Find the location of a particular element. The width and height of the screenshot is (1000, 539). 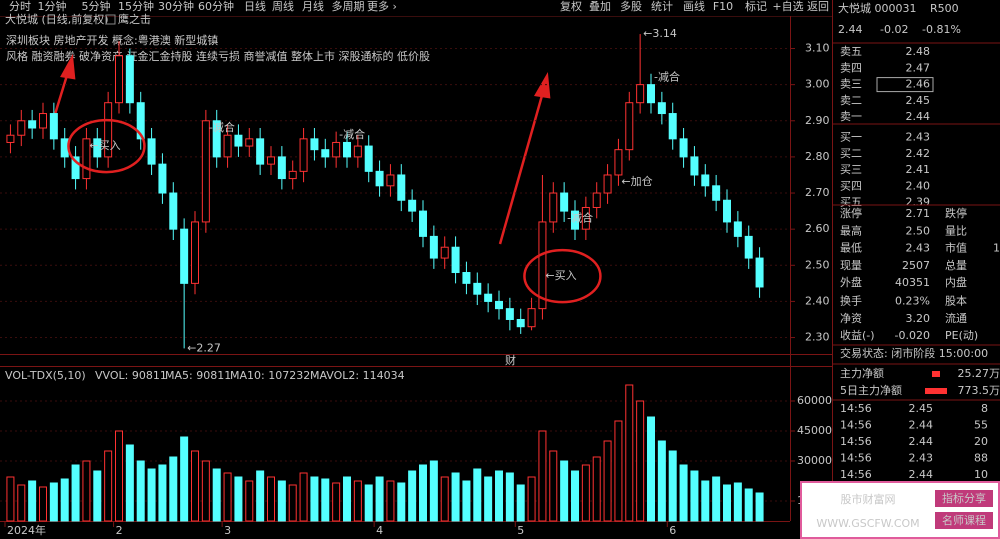

toolbar-item: 日线 is located at coordinates (255, 6).